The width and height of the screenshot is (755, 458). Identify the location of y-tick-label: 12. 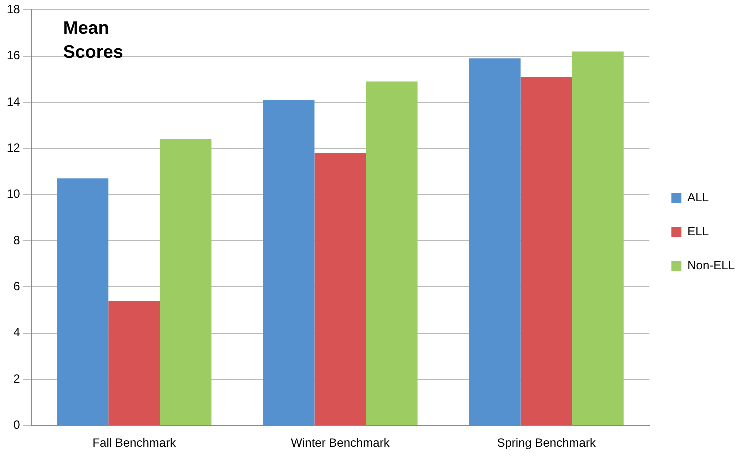
(13, 147).